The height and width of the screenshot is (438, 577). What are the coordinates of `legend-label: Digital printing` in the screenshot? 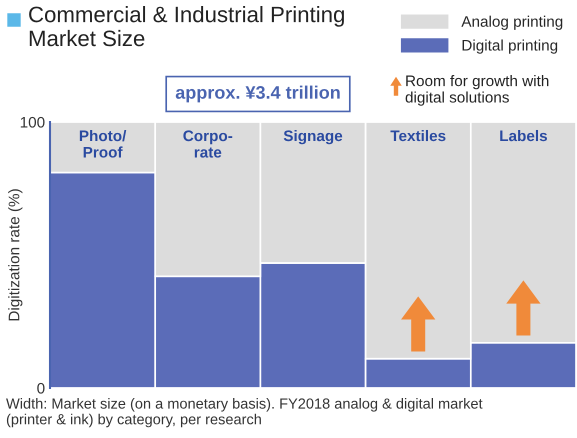 It's located at (510, 46).